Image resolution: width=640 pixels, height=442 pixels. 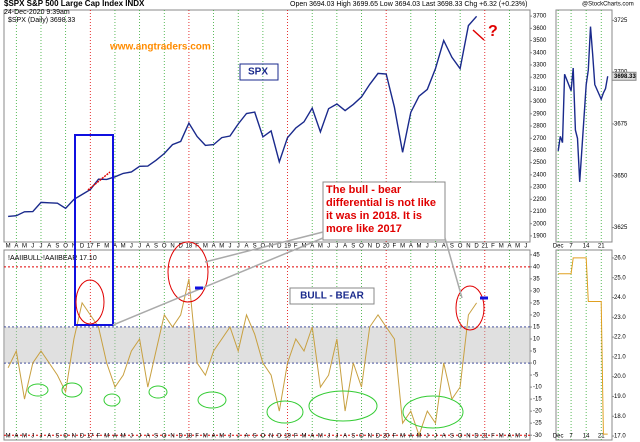 I want to click on y-tick-label: 15, so click(x=536, y=328).